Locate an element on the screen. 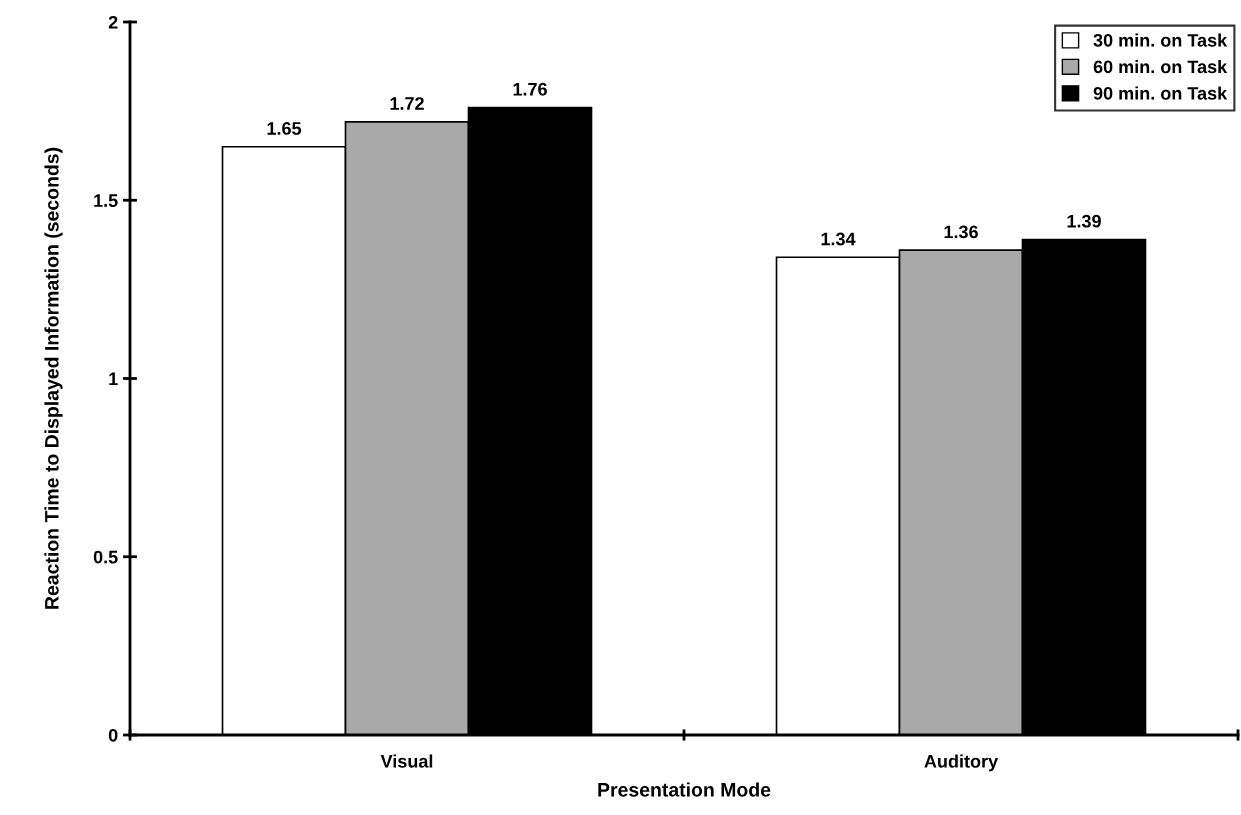 The width and height of the screenshot is (1241, 815). legend-label: 30 min. on Task is located at coordinates (1160, 40).